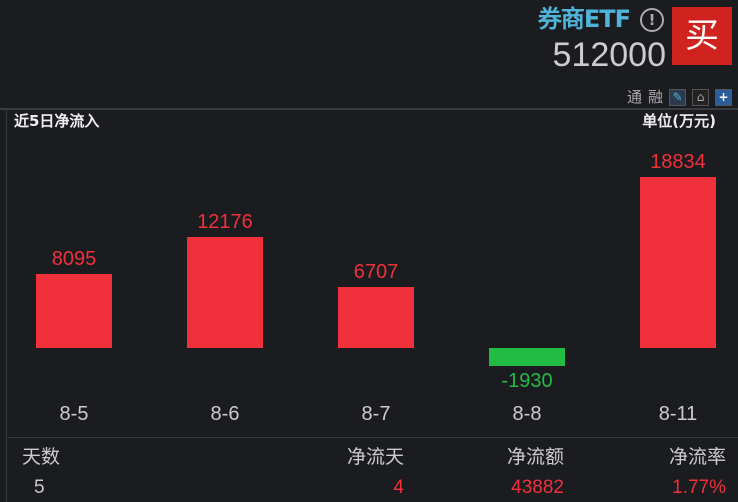  What do you see at coordinates (700, 97) in the screenshot?
I see `bell-icon: ⌂` at bounding box center [700, 97].